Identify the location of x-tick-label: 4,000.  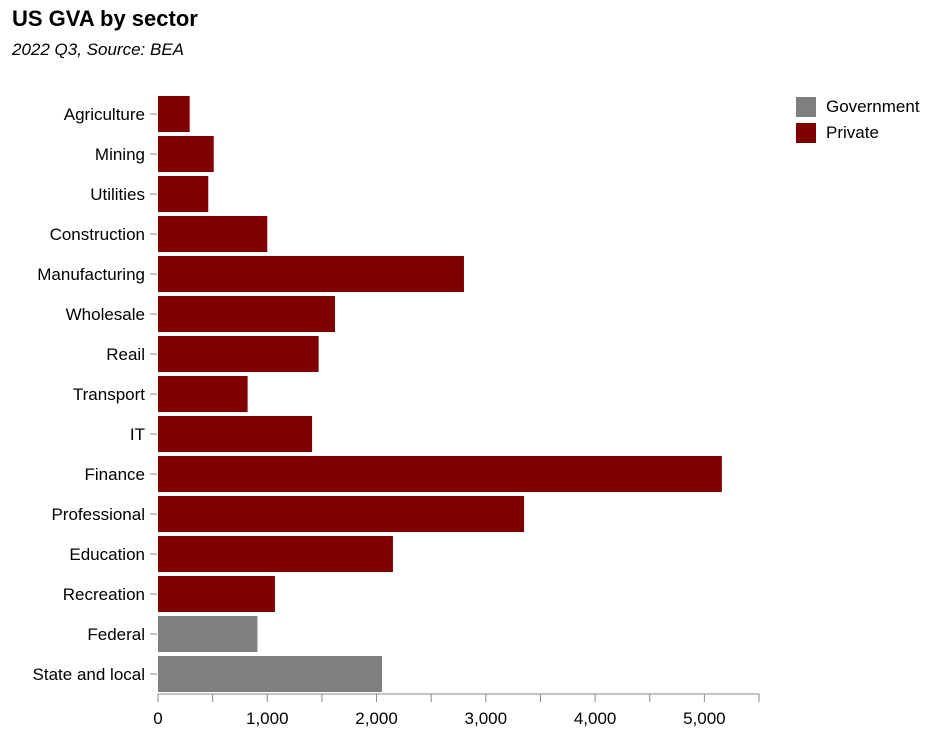
(595, 718).